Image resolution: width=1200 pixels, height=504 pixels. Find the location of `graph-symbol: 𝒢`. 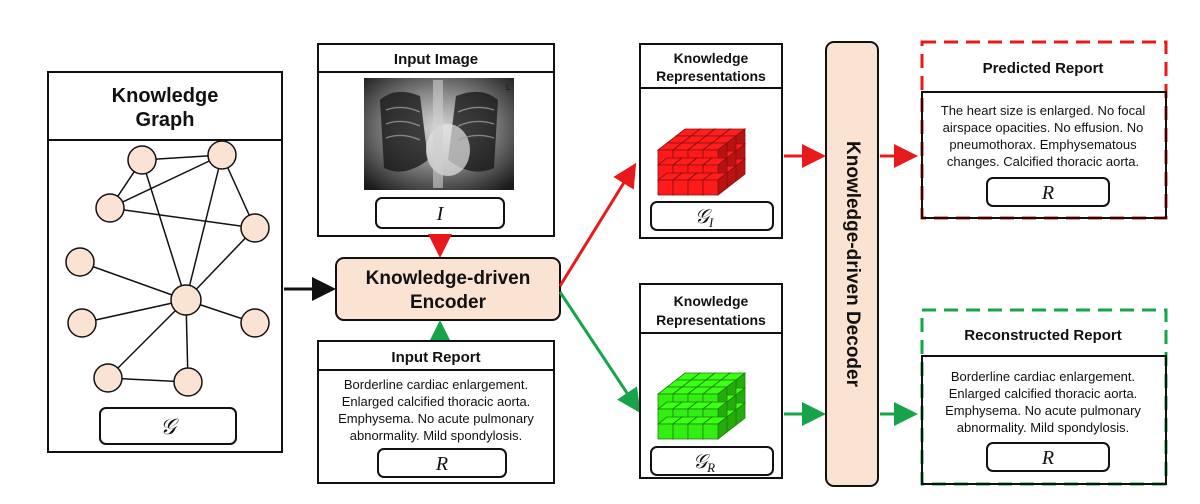

graph-symbol: 𝒢 is located at coordinates (169, 426).